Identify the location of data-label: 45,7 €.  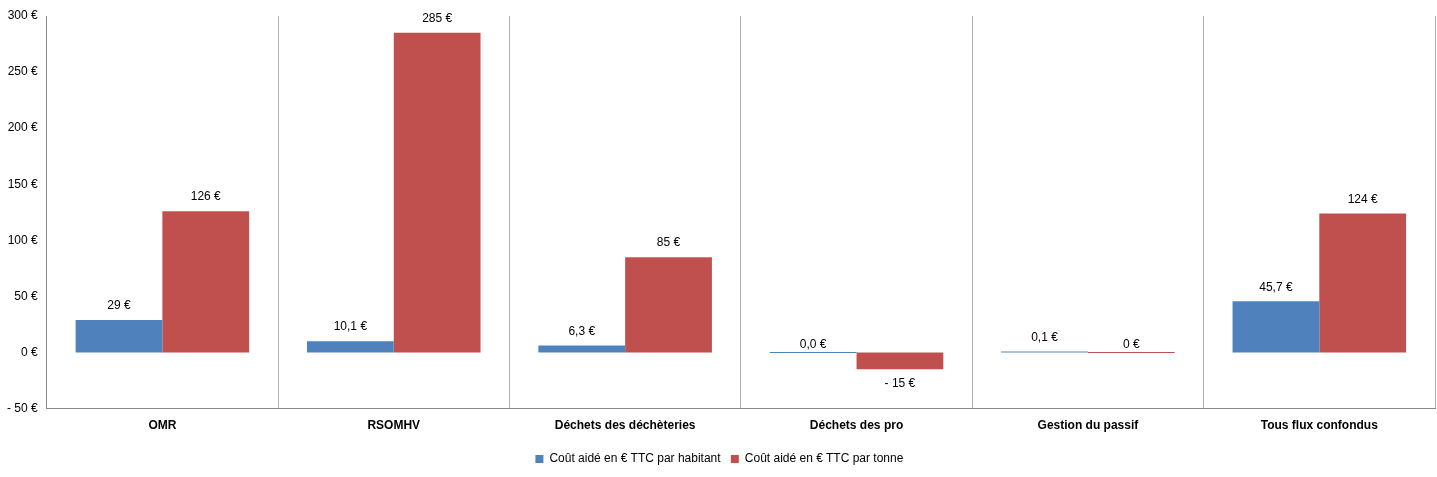
(1276, 286).